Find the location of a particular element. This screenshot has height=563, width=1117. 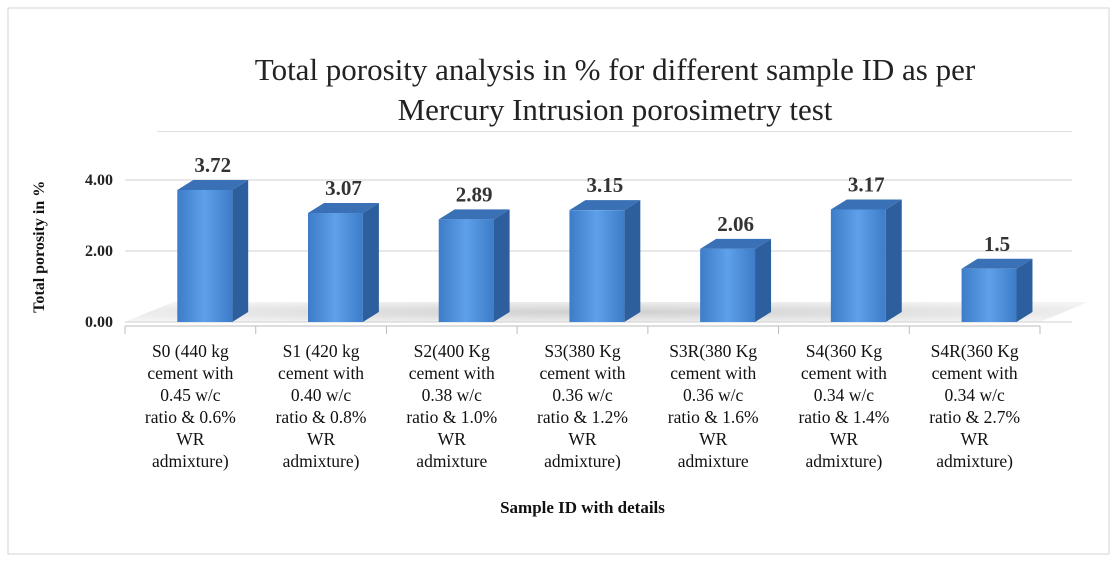

value-label: 3.15 is located at coordinates (605, 185).